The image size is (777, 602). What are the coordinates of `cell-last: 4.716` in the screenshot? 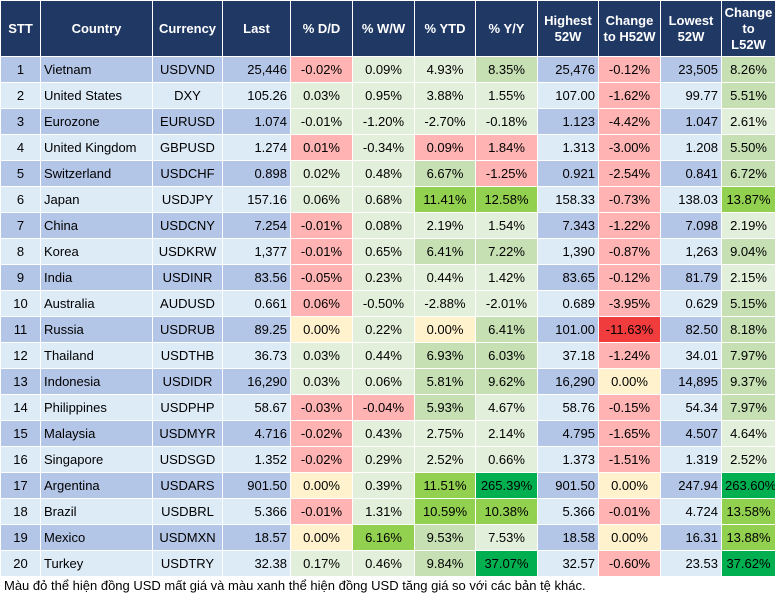 It's located at (256, 433).